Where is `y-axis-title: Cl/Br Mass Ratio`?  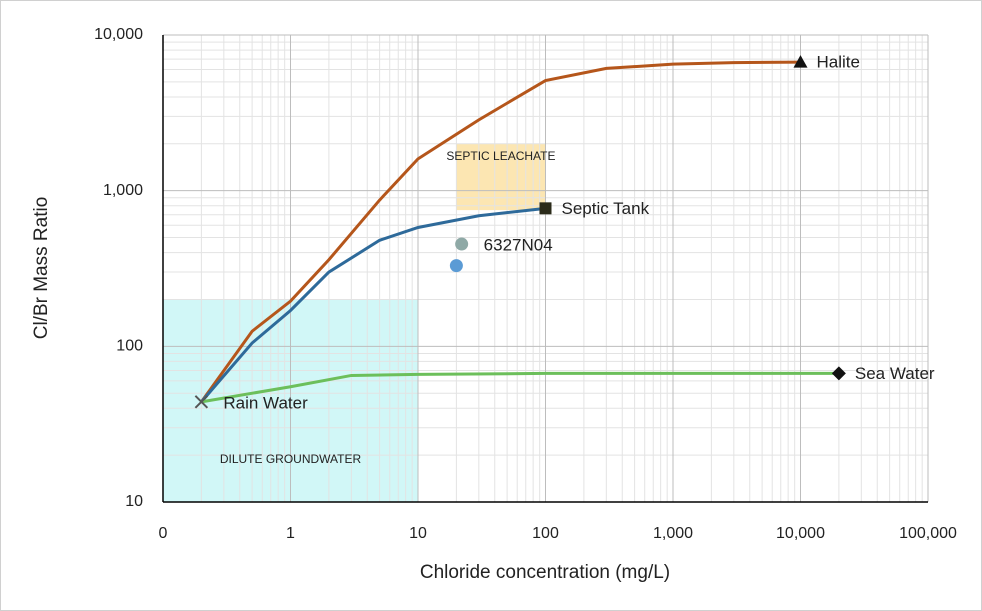 y-axis-title: Cl/Br Mass Ratio is located at coordinates (41, 268).